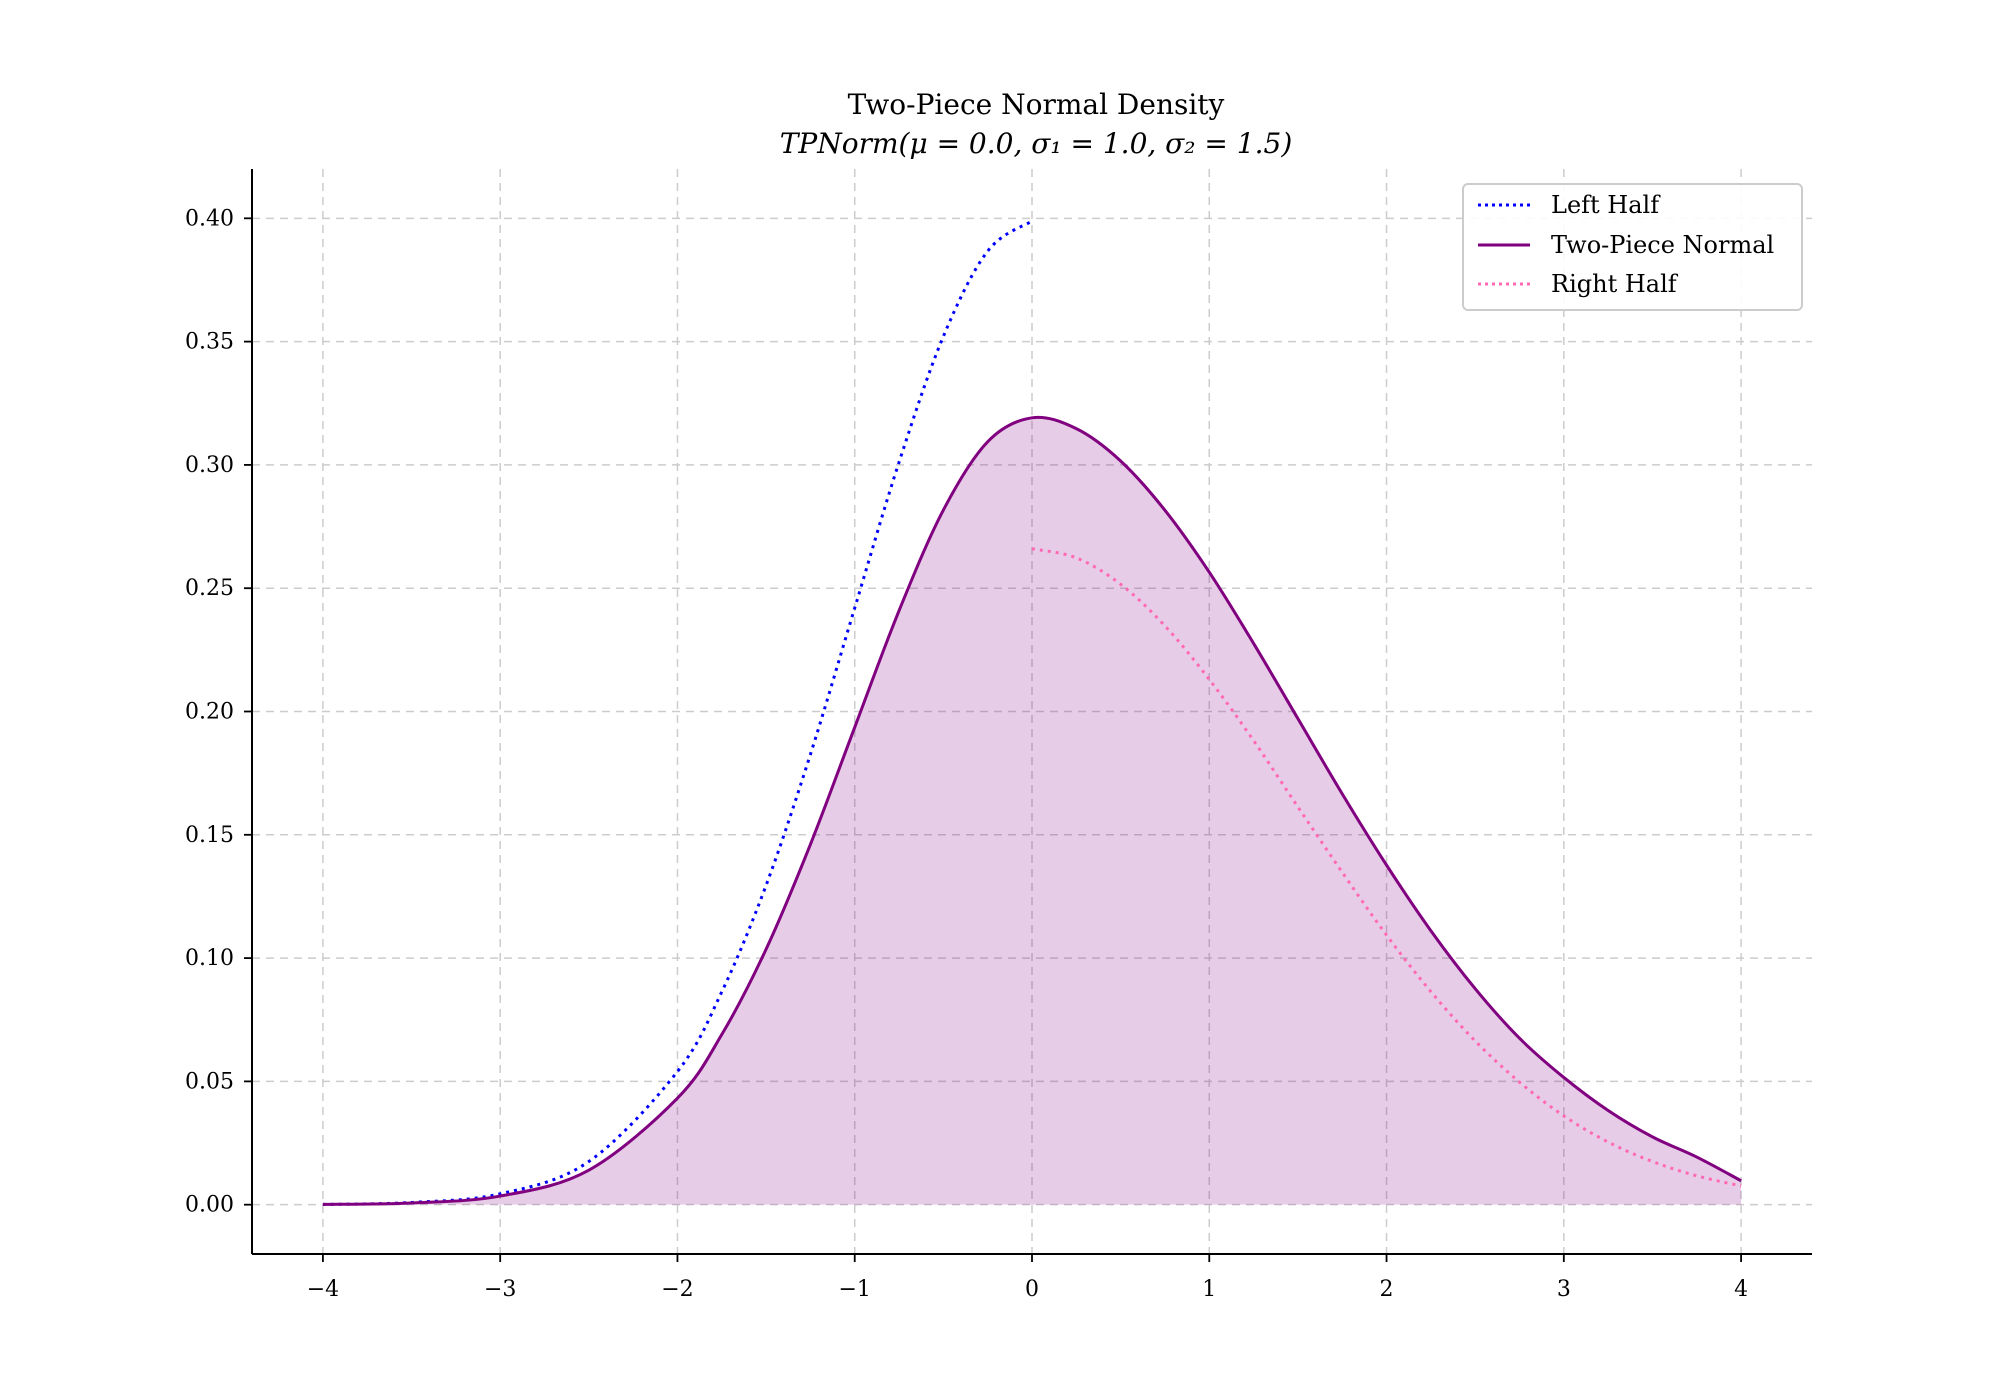  I want to click on legend-label-left-half: Left Half, so click(1606, 205).